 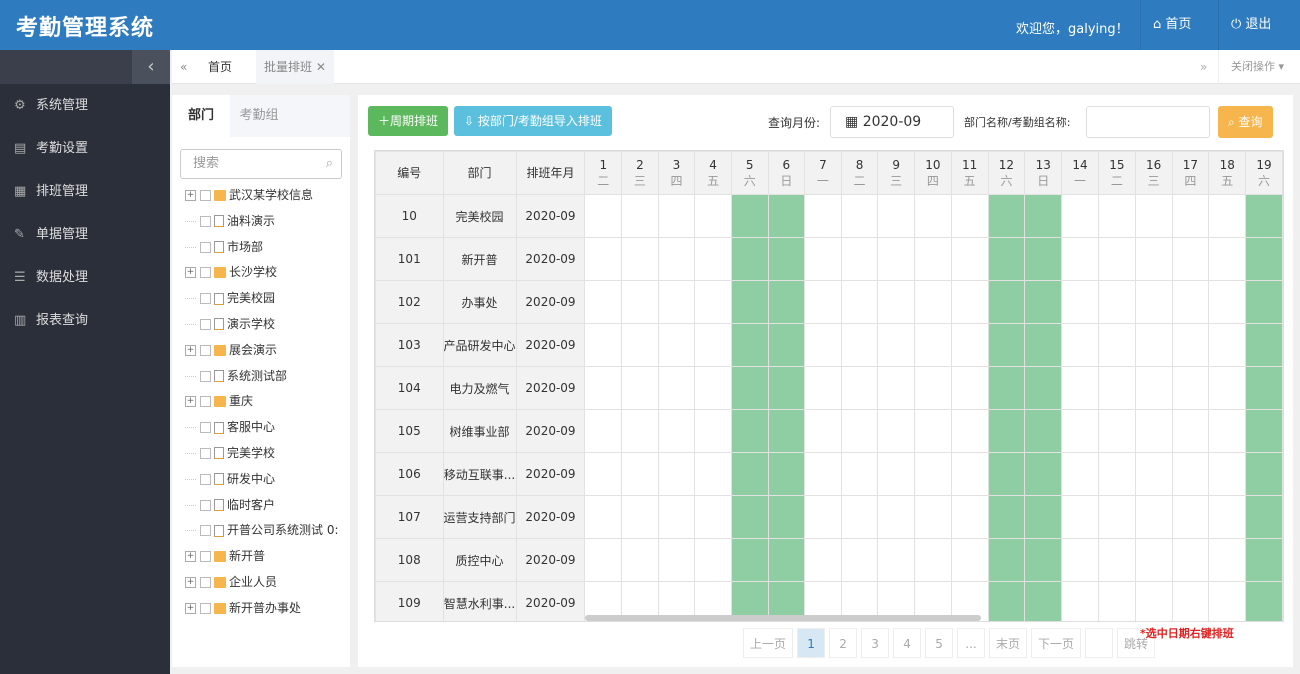 I want to click on jump-button: 跳转, so click(x=1136, y=643).